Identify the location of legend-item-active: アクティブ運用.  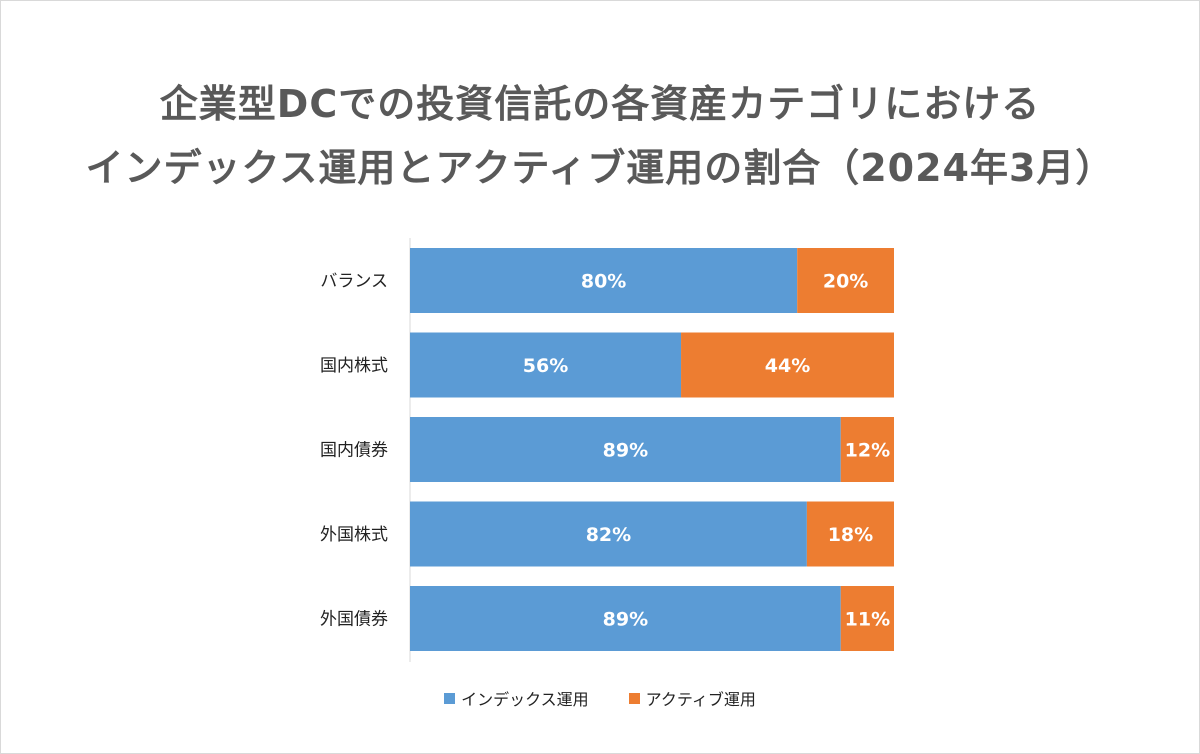
(692, 698).